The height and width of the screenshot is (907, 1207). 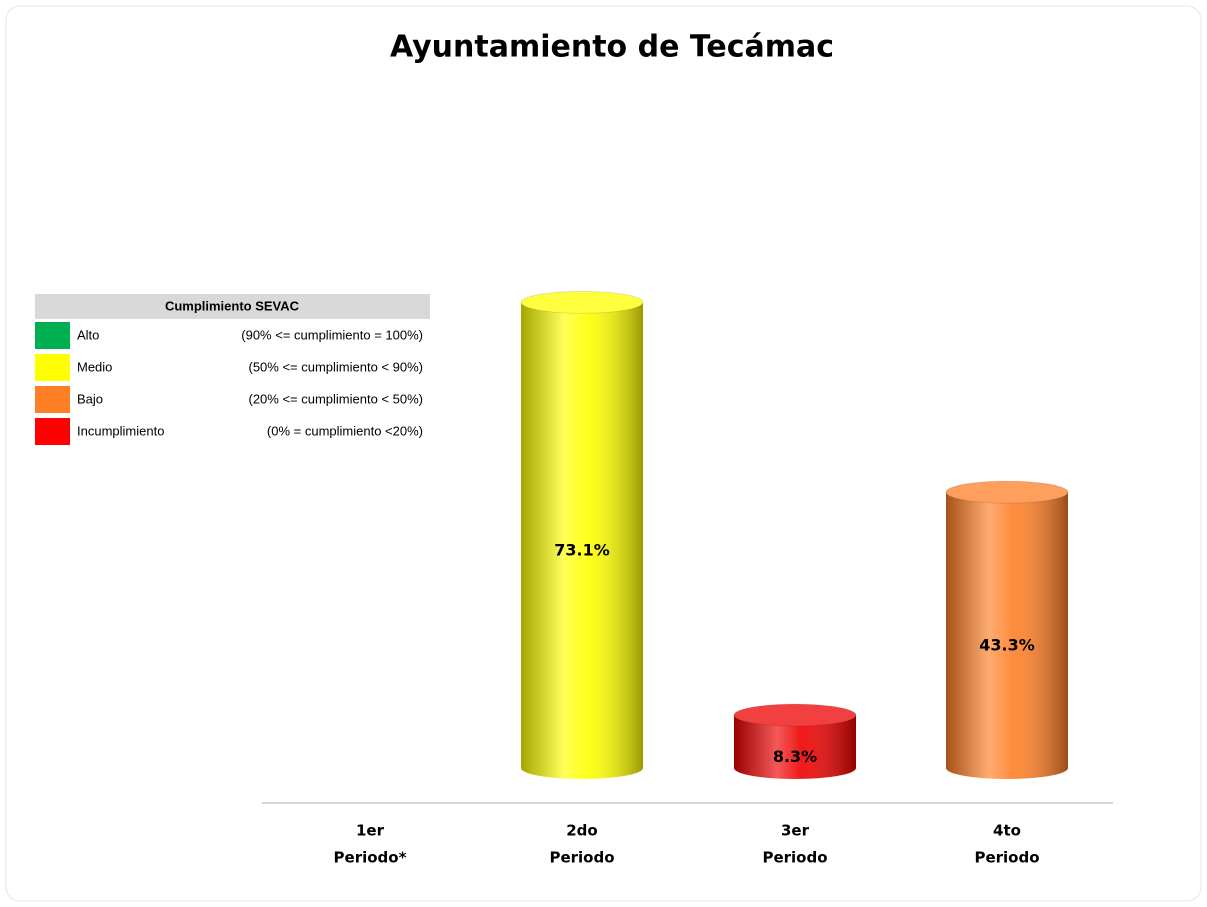 I want to click on value-label: 43.3%, so click(x=1007, y=645).